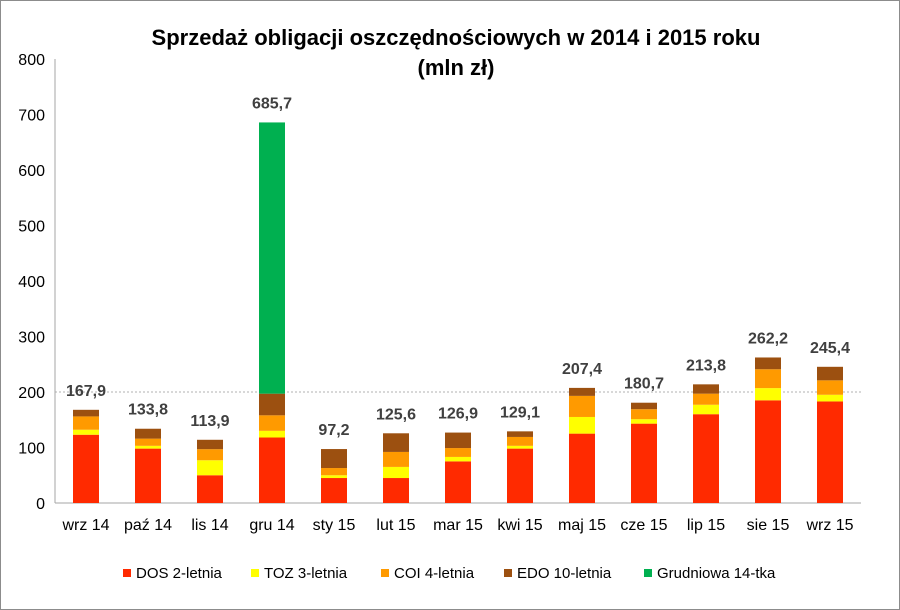 This screenshot has height=610, width=900. Describe the element at coordinates (148, 525) in the screenshot. I see `x-tick-label: paź 14` at that location.